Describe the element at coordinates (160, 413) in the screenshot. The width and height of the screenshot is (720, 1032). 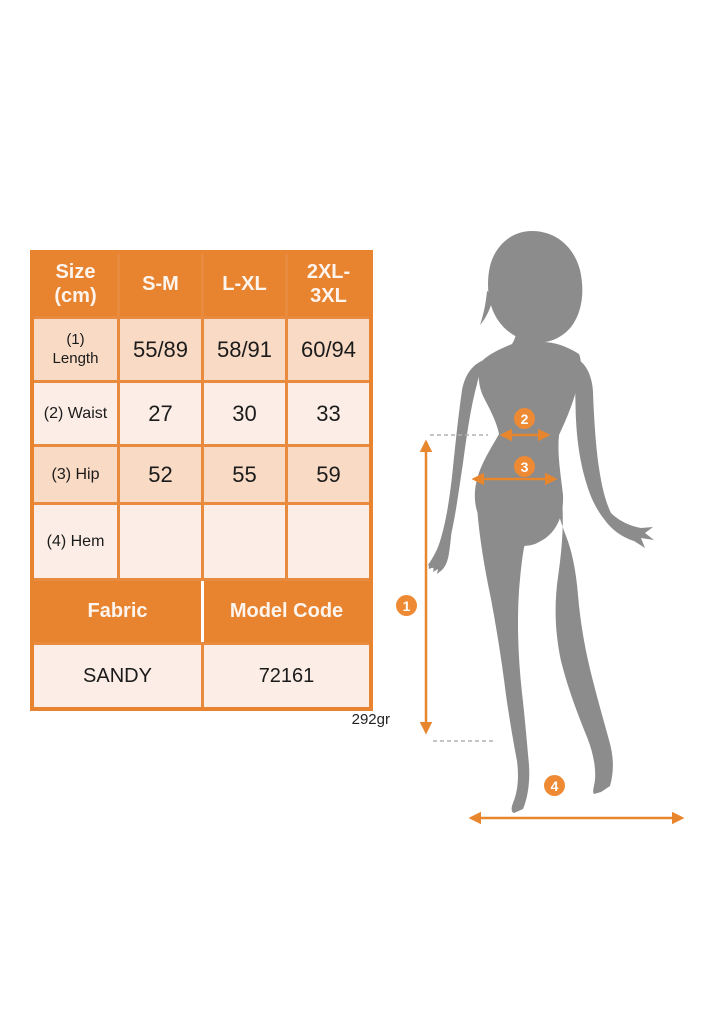
I see `cell-waist-sm: 27` at that location.